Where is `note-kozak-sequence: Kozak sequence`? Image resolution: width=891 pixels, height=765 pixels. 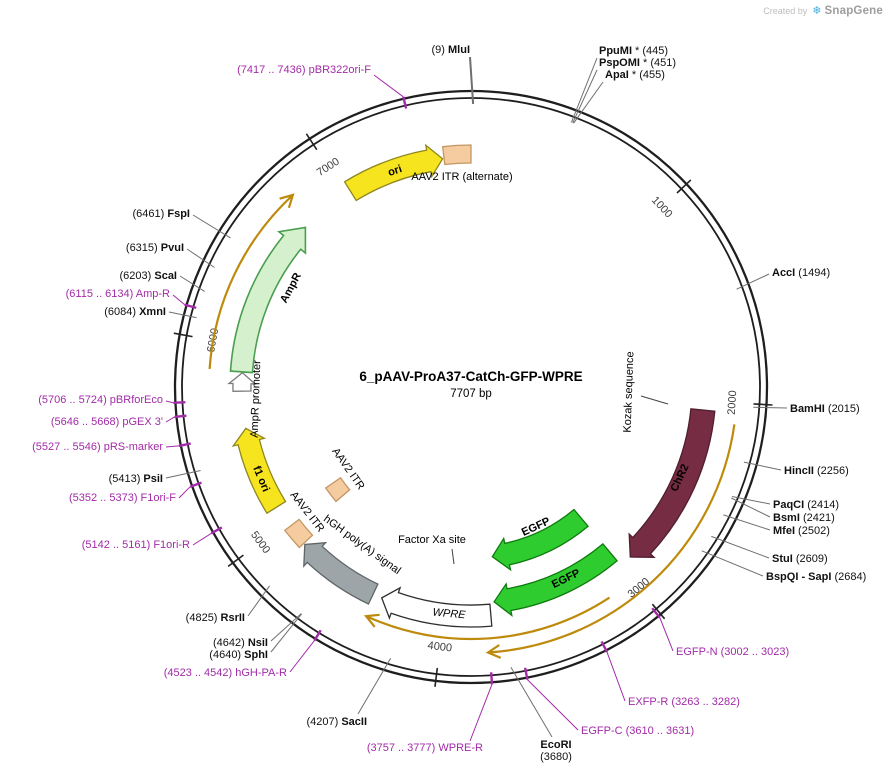
note-kozak-sequence: Kozak sequence is located at coordinates (645, 392).